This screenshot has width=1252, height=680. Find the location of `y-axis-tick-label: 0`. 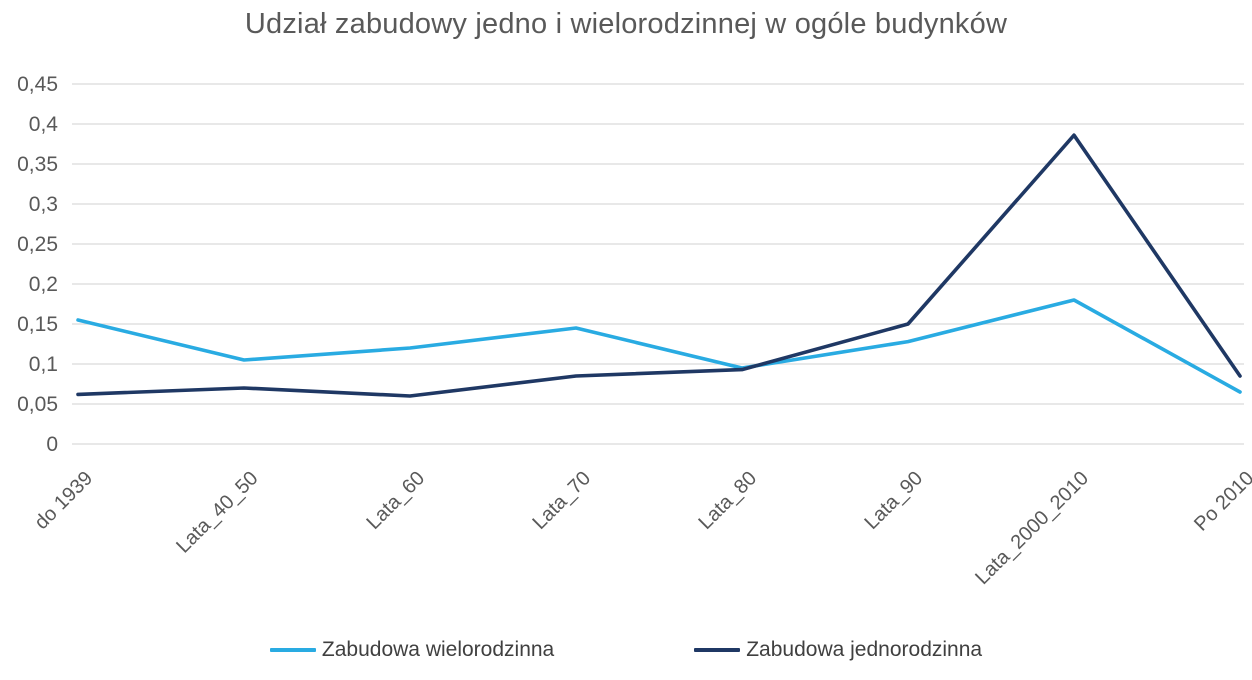

y-axis-tick-label: 0 is located at coordinates (52, 444).